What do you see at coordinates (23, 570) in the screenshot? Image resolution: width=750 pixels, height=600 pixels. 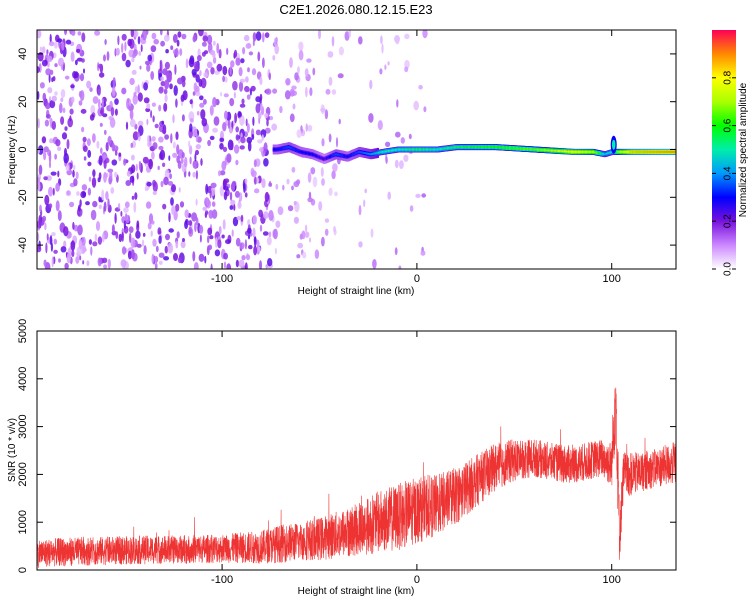 I see `y-tick-label: 0` at bounding box center [23, 570].